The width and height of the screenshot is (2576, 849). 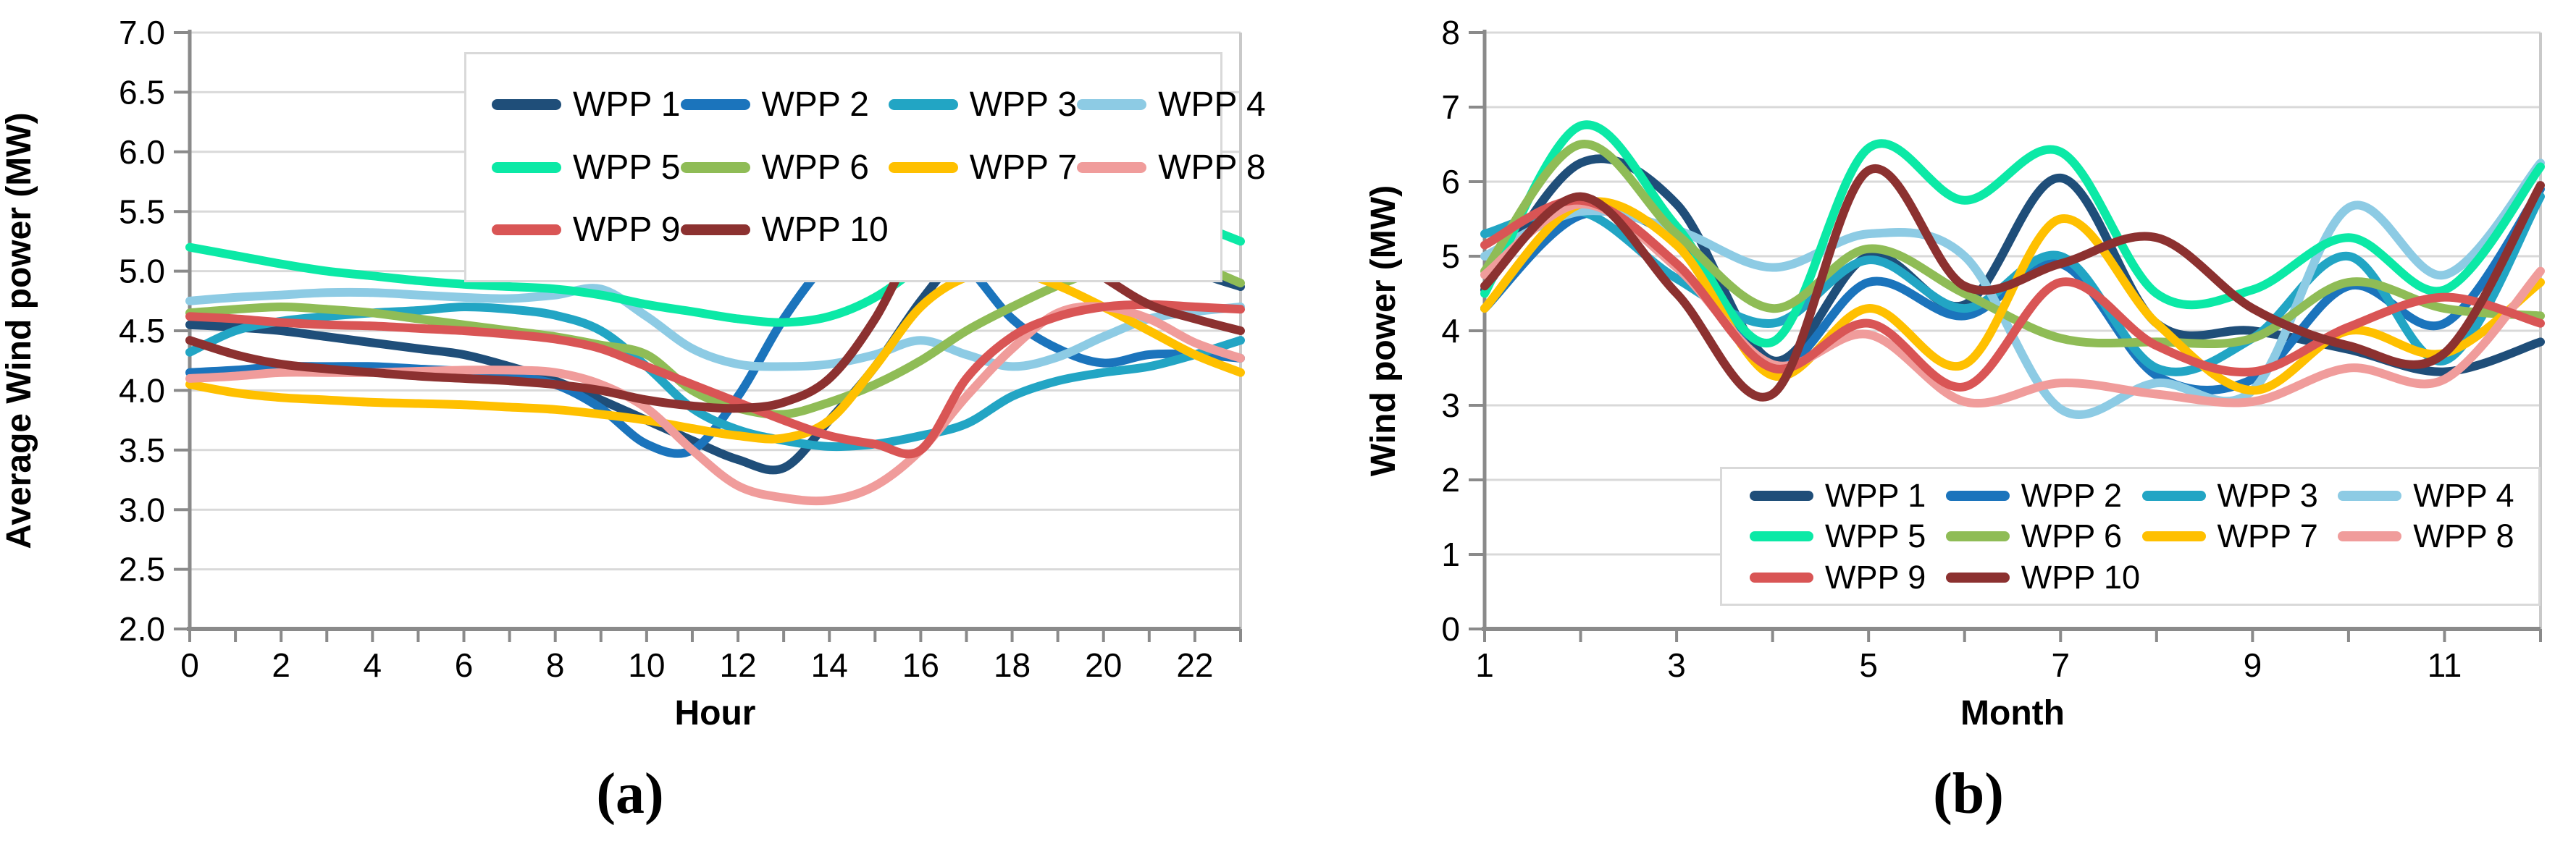 What do you see at coordinates (373, 665) in the screenshot?
I see `x-tick-label: 4` at bounding box center [373, 665].